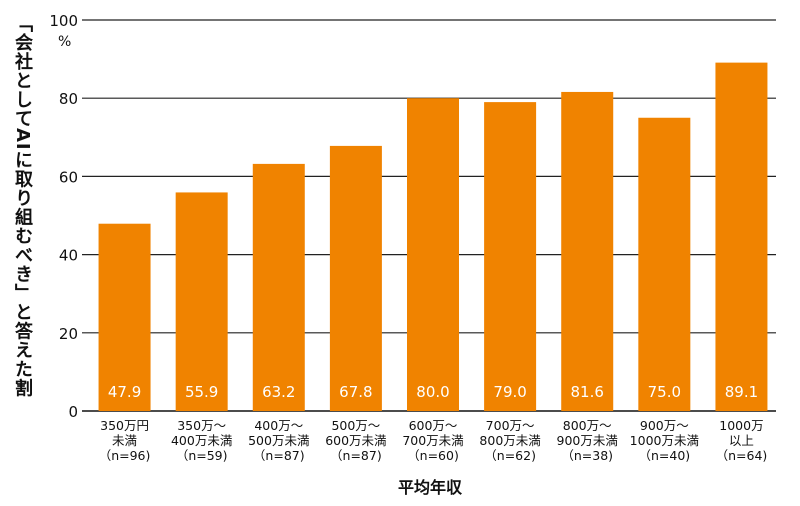 The width and height of the screenshot is (800, 506). What do you see at coordinates (68, 334) in the screenshot?
I see `y-tick-label: 20` at bounding box center [68, 334].